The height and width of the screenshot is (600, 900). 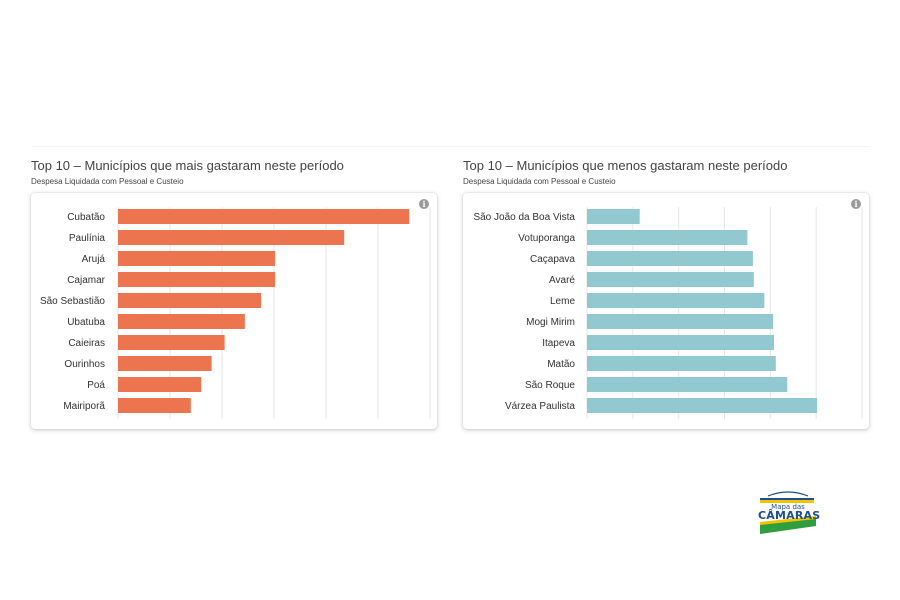 I want to click on category-label: Cajamar, so click(x=86, y=280).